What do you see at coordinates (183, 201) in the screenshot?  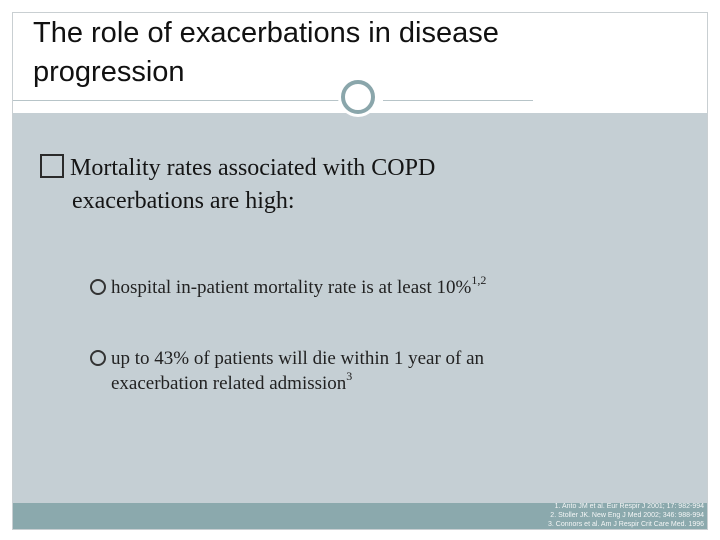 I see `main-bullet-line-2: exacerbations are high:` at bounding box center [183, 201].